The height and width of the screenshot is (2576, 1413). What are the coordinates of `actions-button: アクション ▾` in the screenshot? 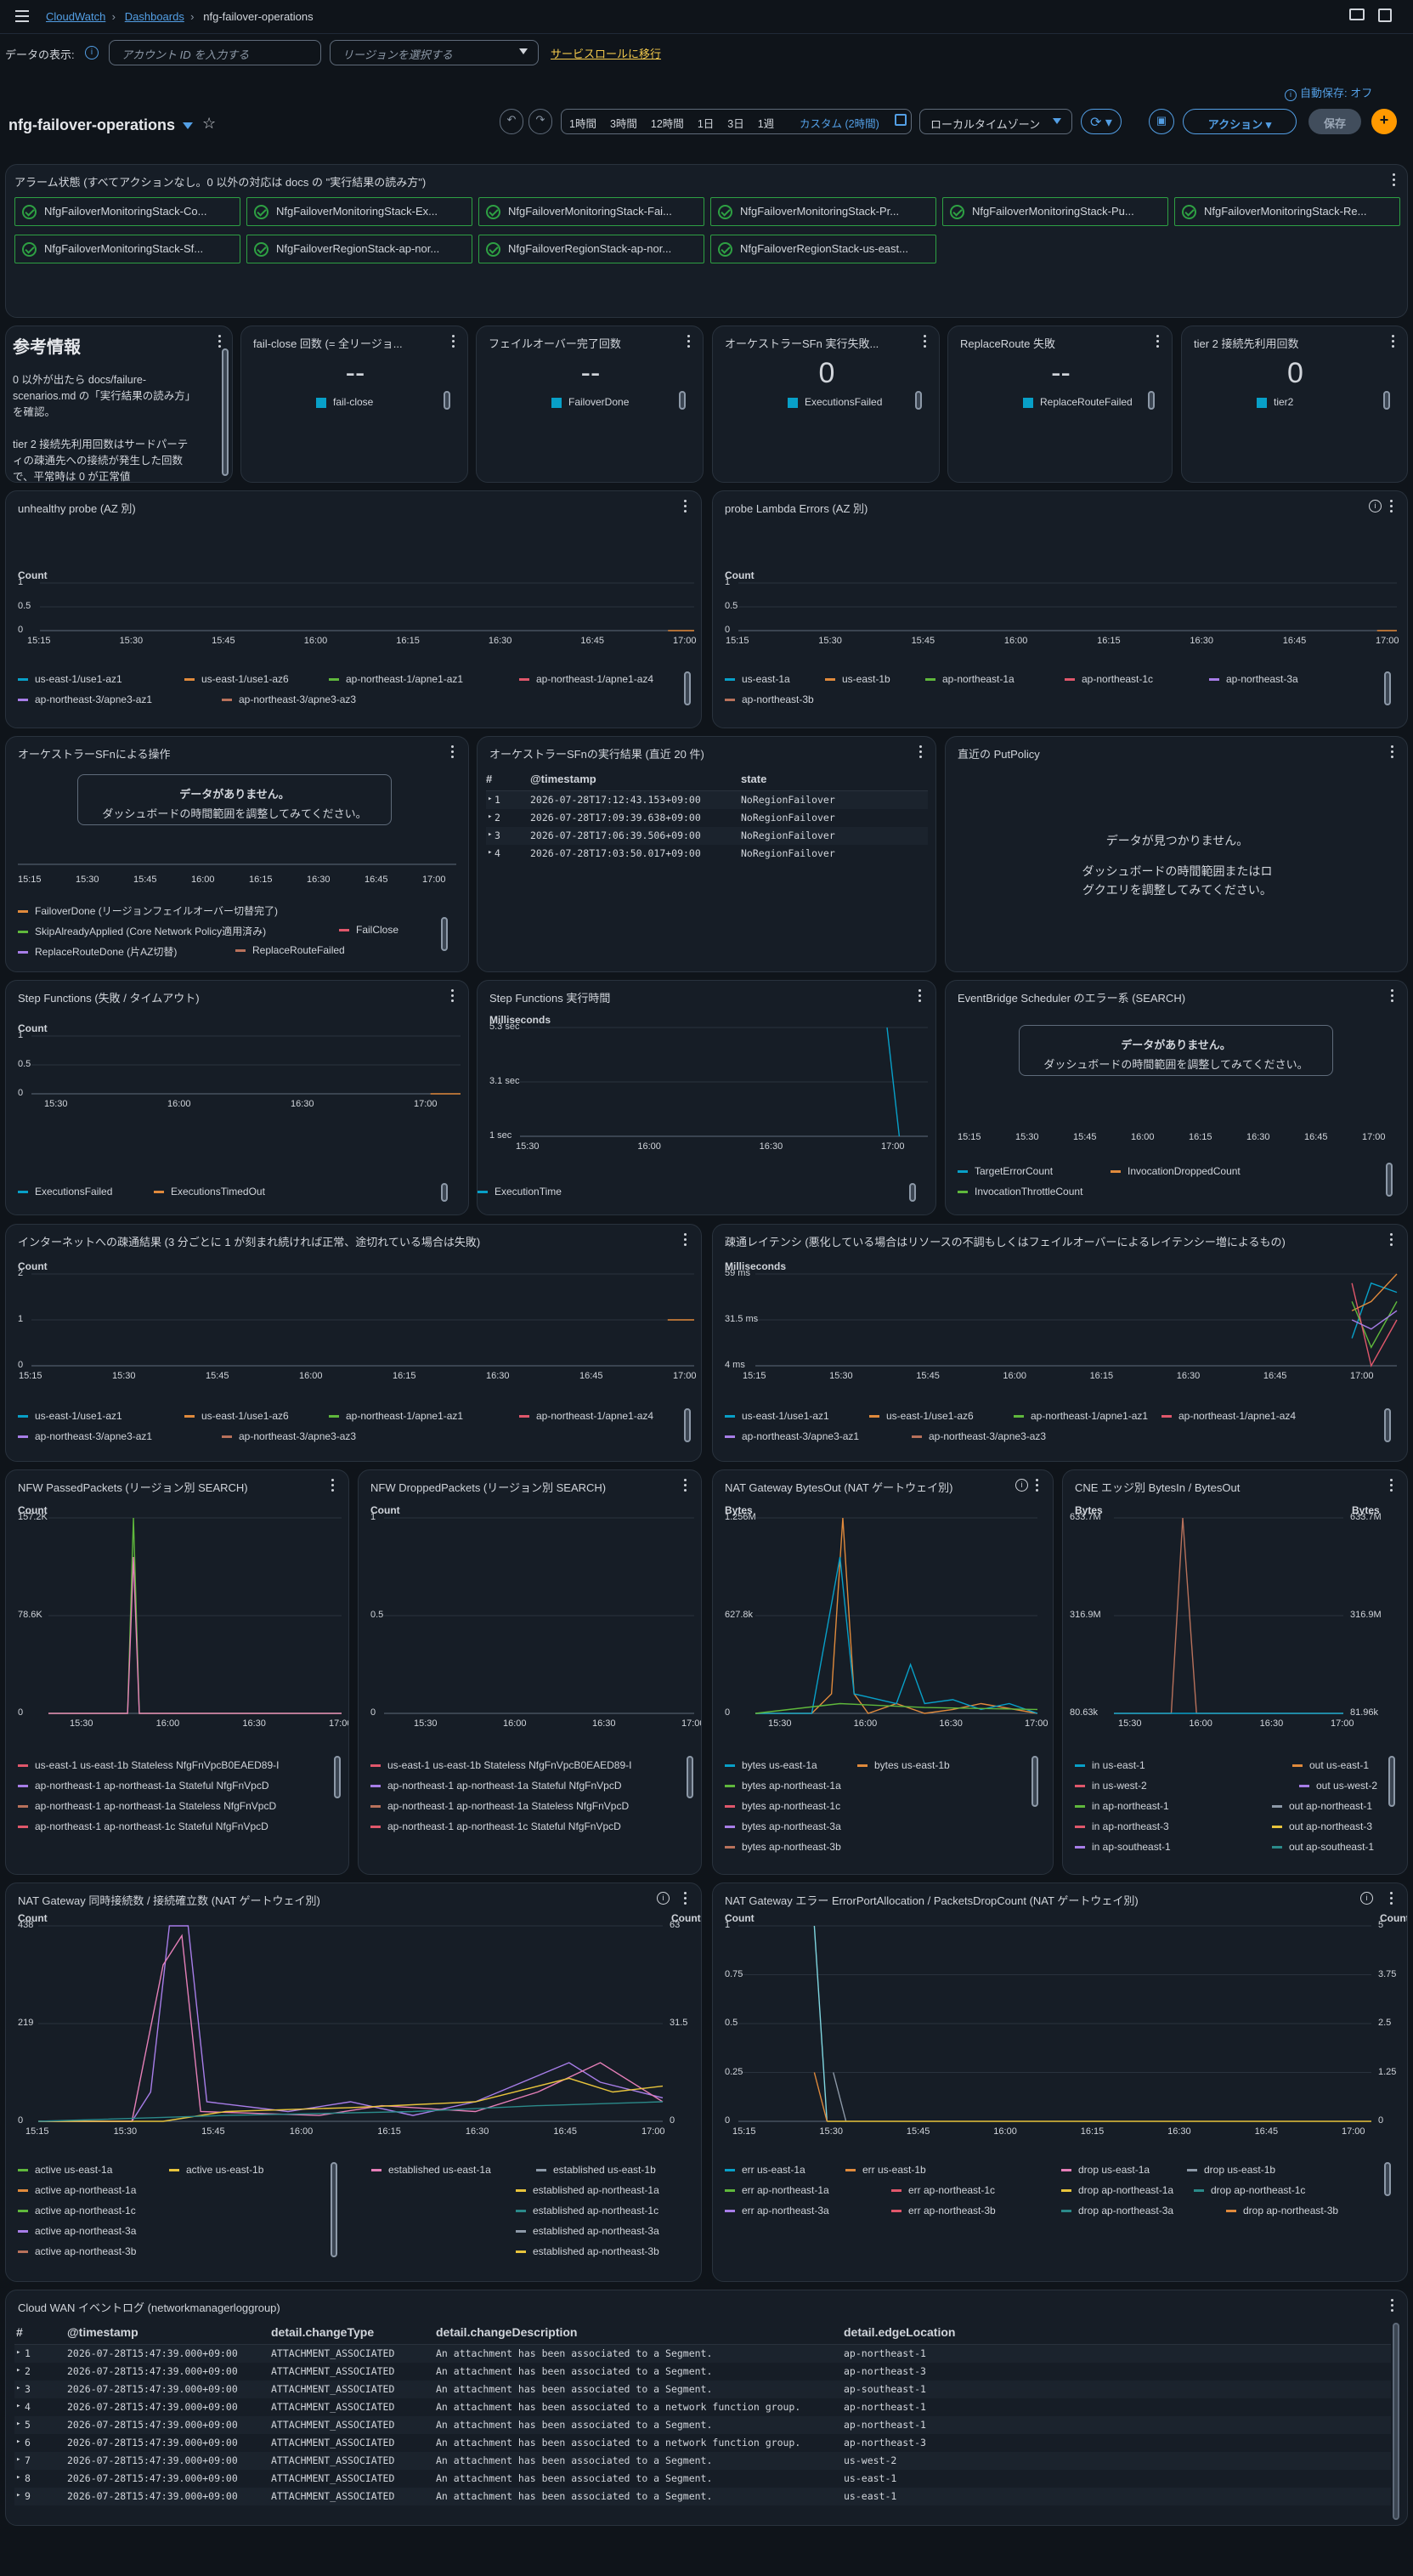 It's located at (1240, 121).